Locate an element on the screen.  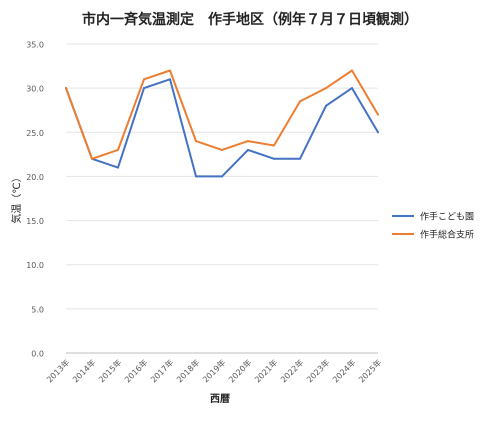
x-tick-label: 2019年 is located at coordinates (213, 370).